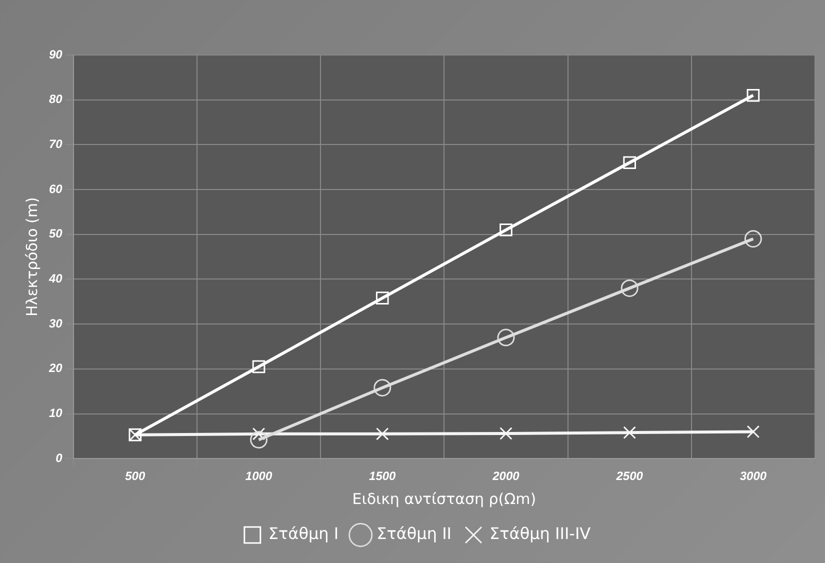 The height and width of the screenshot is (563, 825). I want to click on y-tick-label: 50, so click(55, 233).